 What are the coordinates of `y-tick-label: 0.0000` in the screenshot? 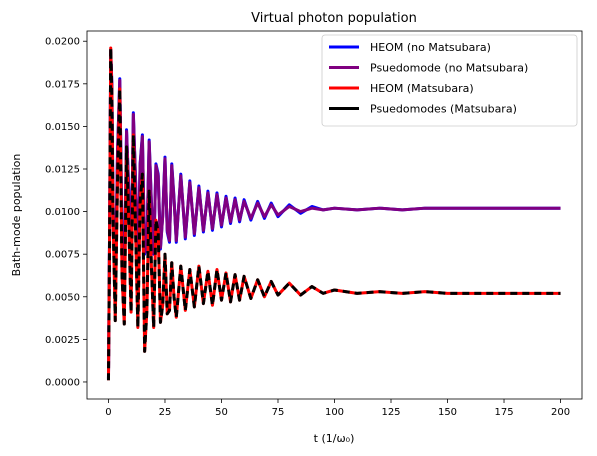 It's located at (62, 382).